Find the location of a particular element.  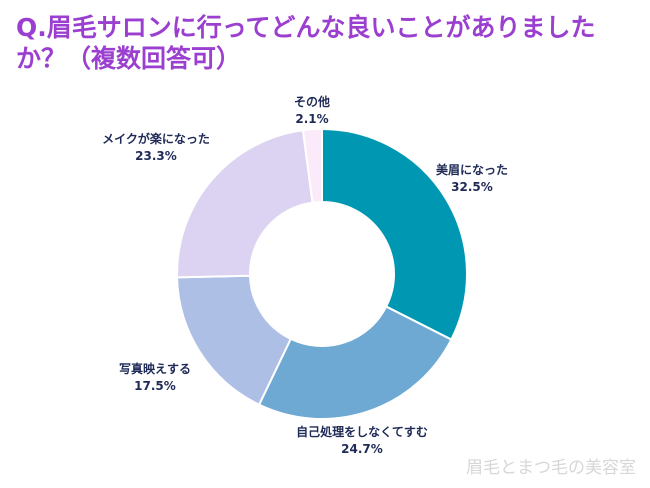

slice-value-1: 32.5% is located at coordinates (472, 187).